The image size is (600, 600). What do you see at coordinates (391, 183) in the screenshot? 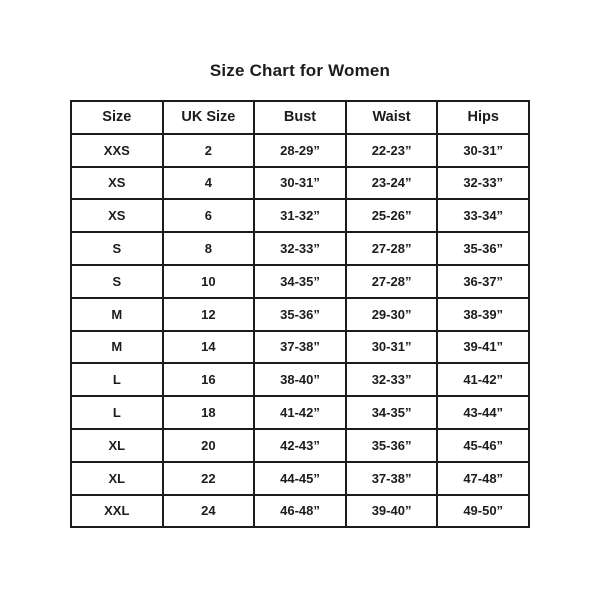
I see `cell-waist: 23-24”` at bounding box center [391, 183].